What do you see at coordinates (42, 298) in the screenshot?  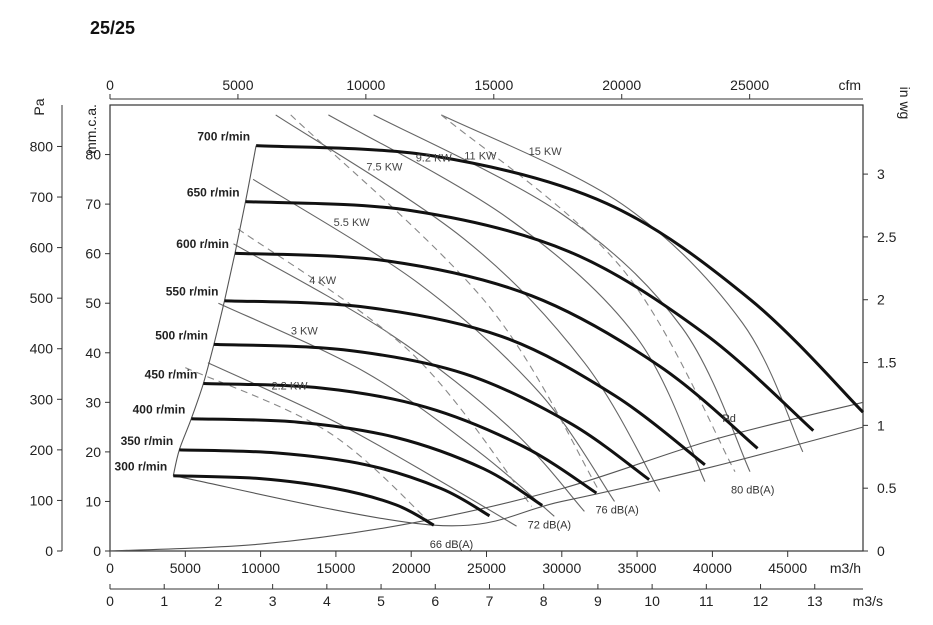 I see `tick-label-pa: 500` at bounding box center [42, 298].